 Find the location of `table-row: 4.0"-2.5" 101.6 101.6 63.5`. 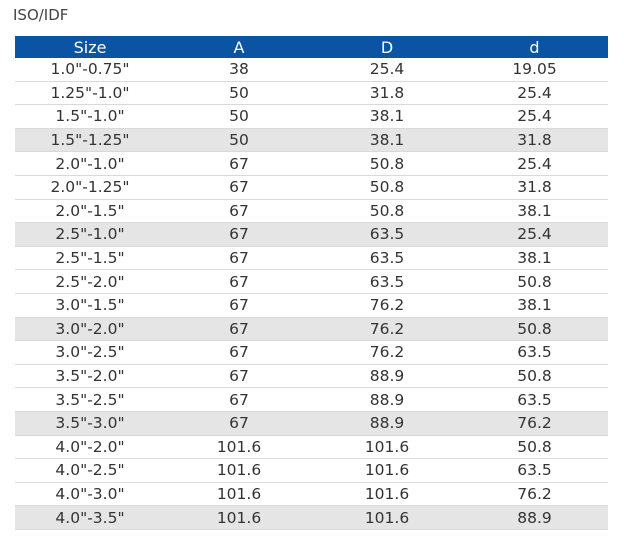

table-row: 4.0"-2.5" 101.6 101.6 63.5 is located at coordinates (311, 470).